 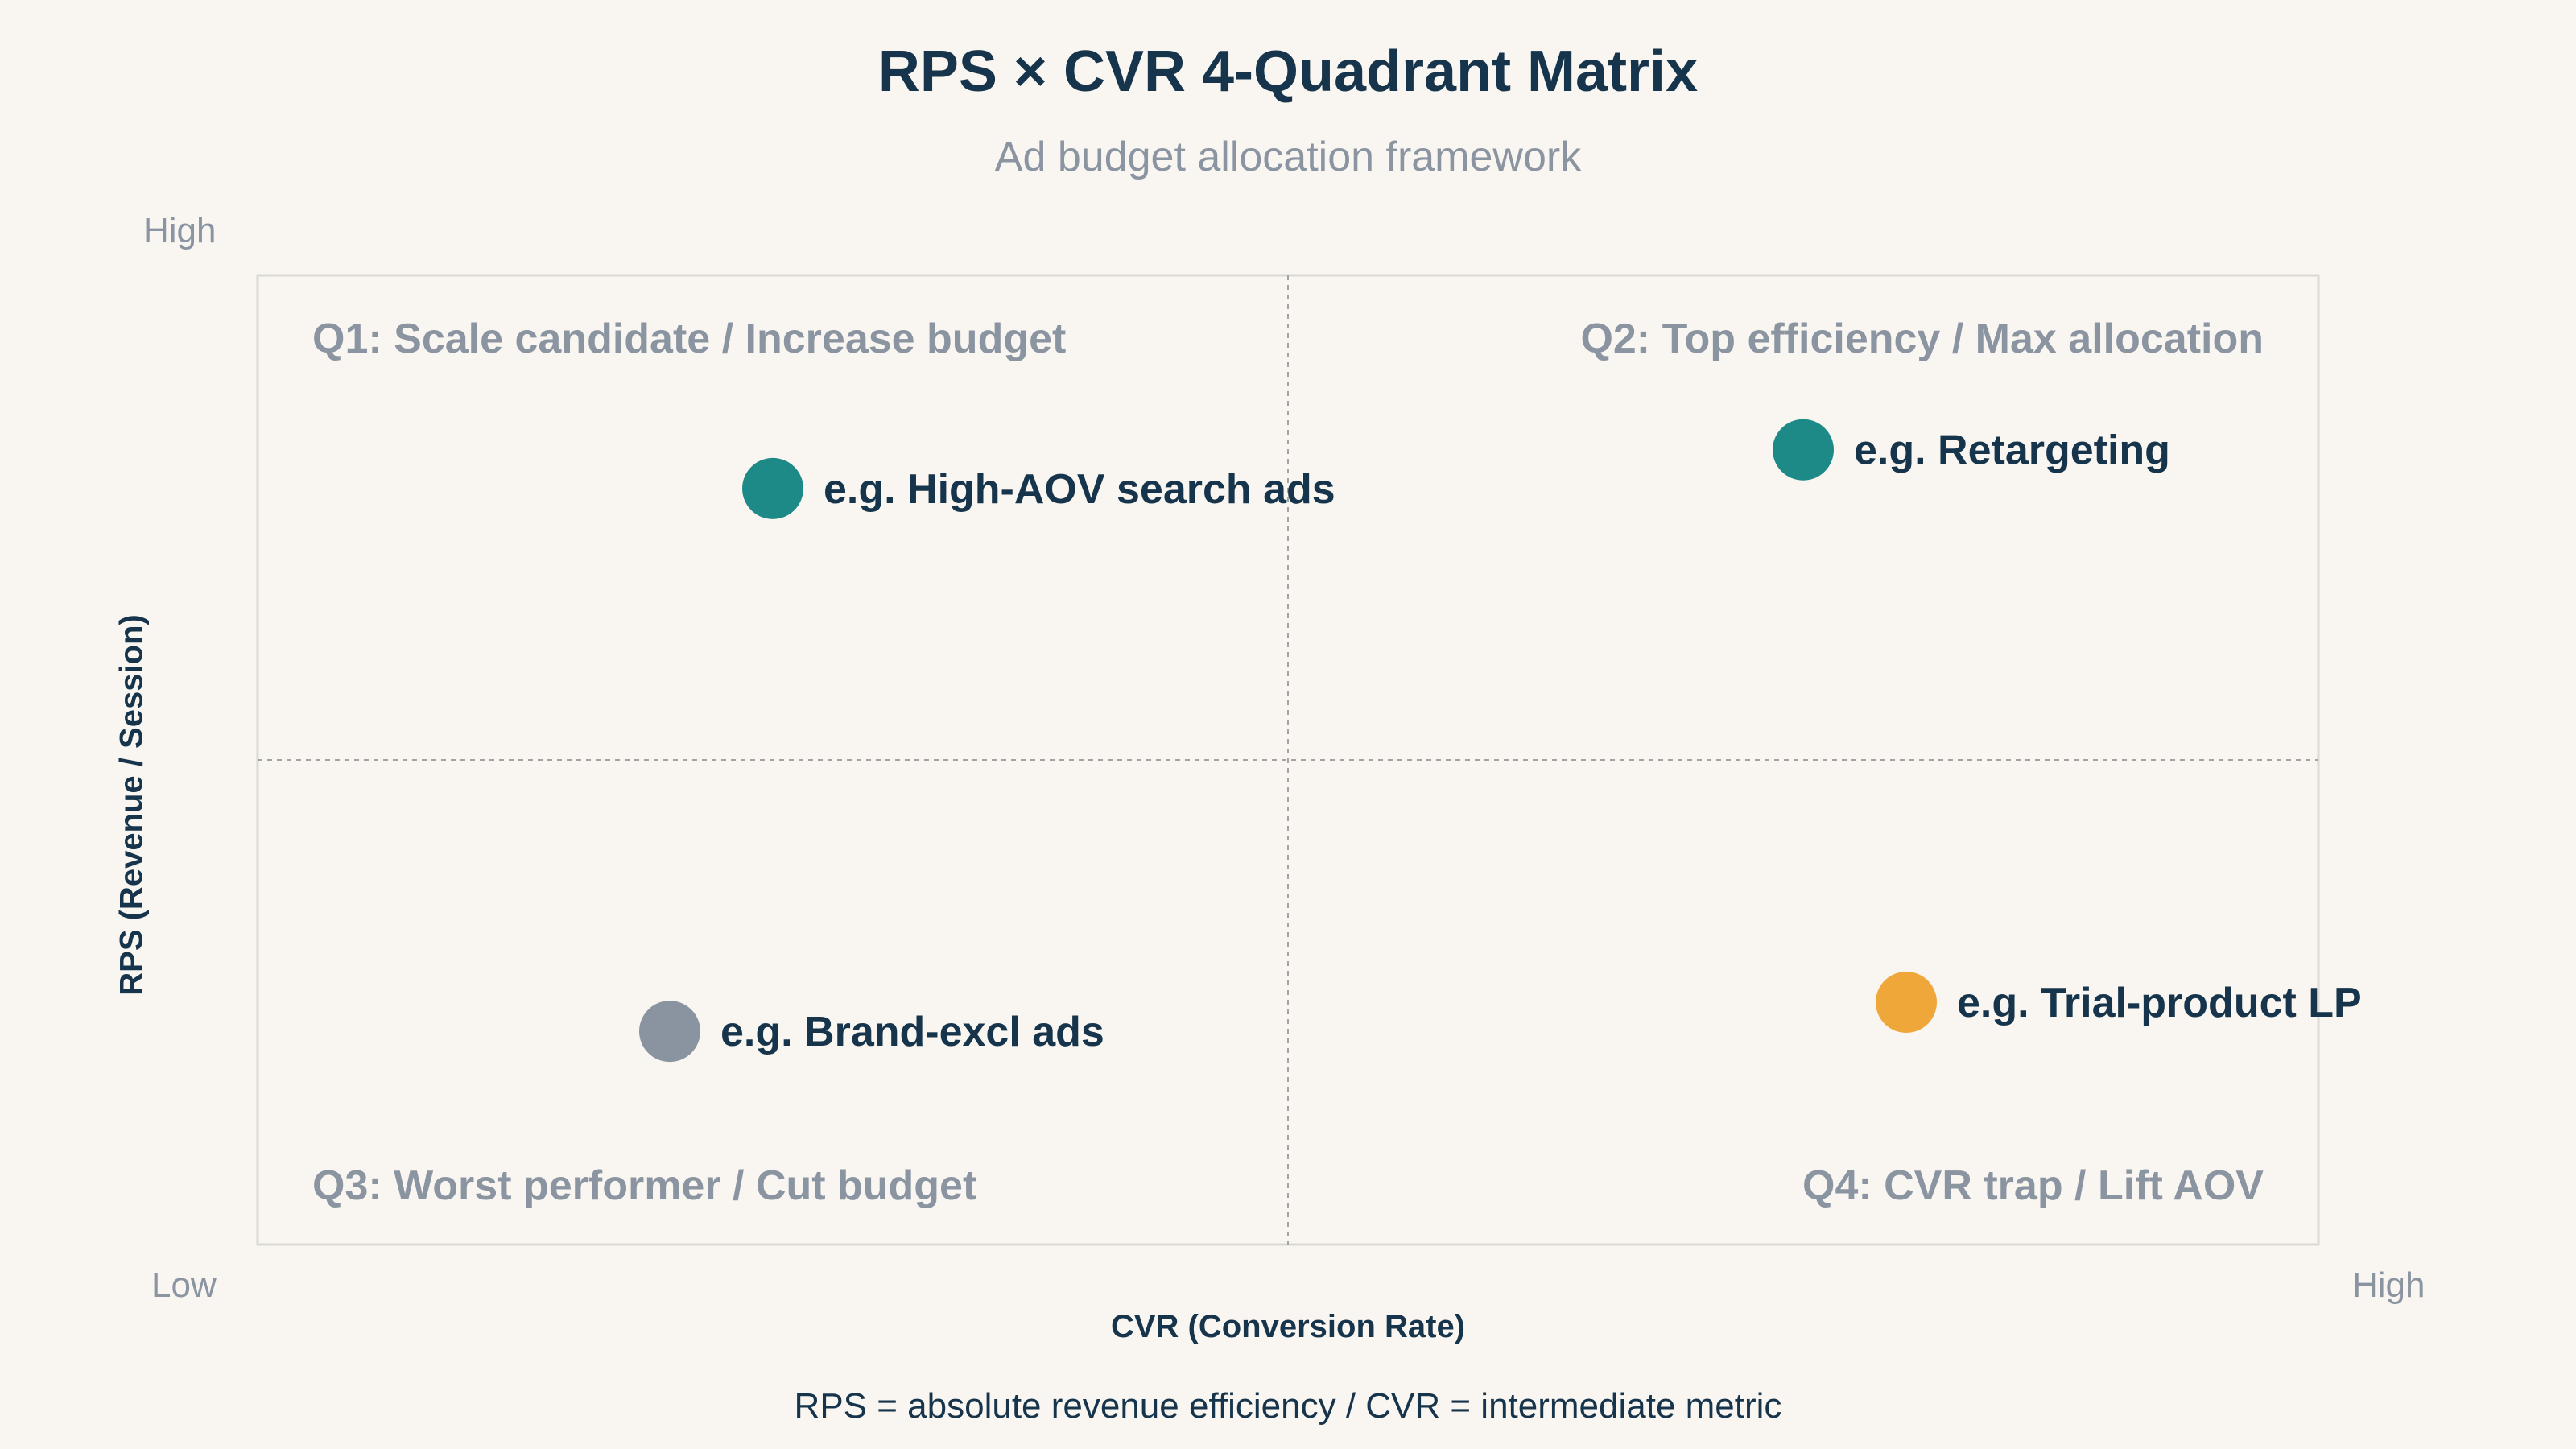 What do you see at coordinates (1922, 339) in the screenshot?
I see `quadrant-label-q2: Q2: Top efficiency / Max allocation` at bounding box center [1922, 339].